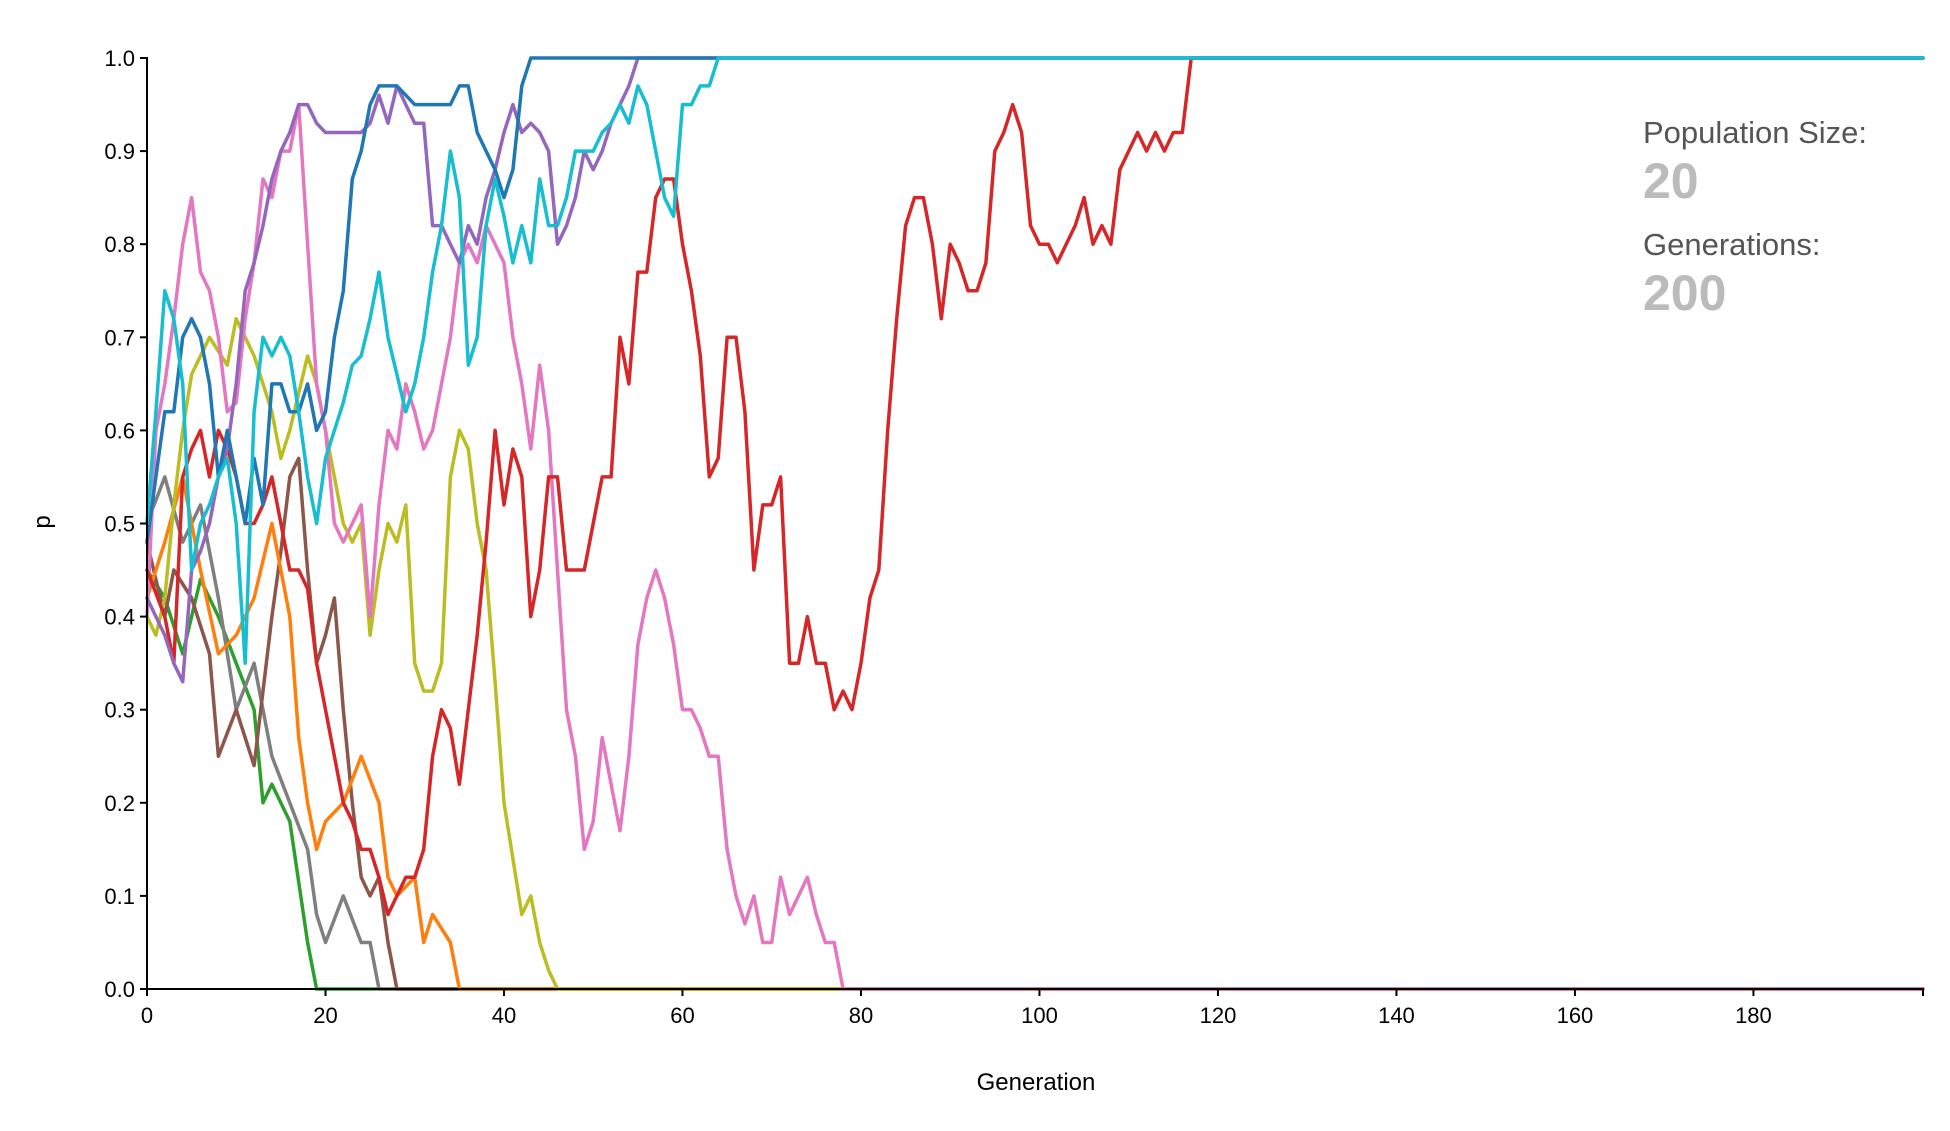 Image resolution: width=1950 pixels, height=1131 pixels. I want to click on x-tick-label: 160, so click(1575, 1015).